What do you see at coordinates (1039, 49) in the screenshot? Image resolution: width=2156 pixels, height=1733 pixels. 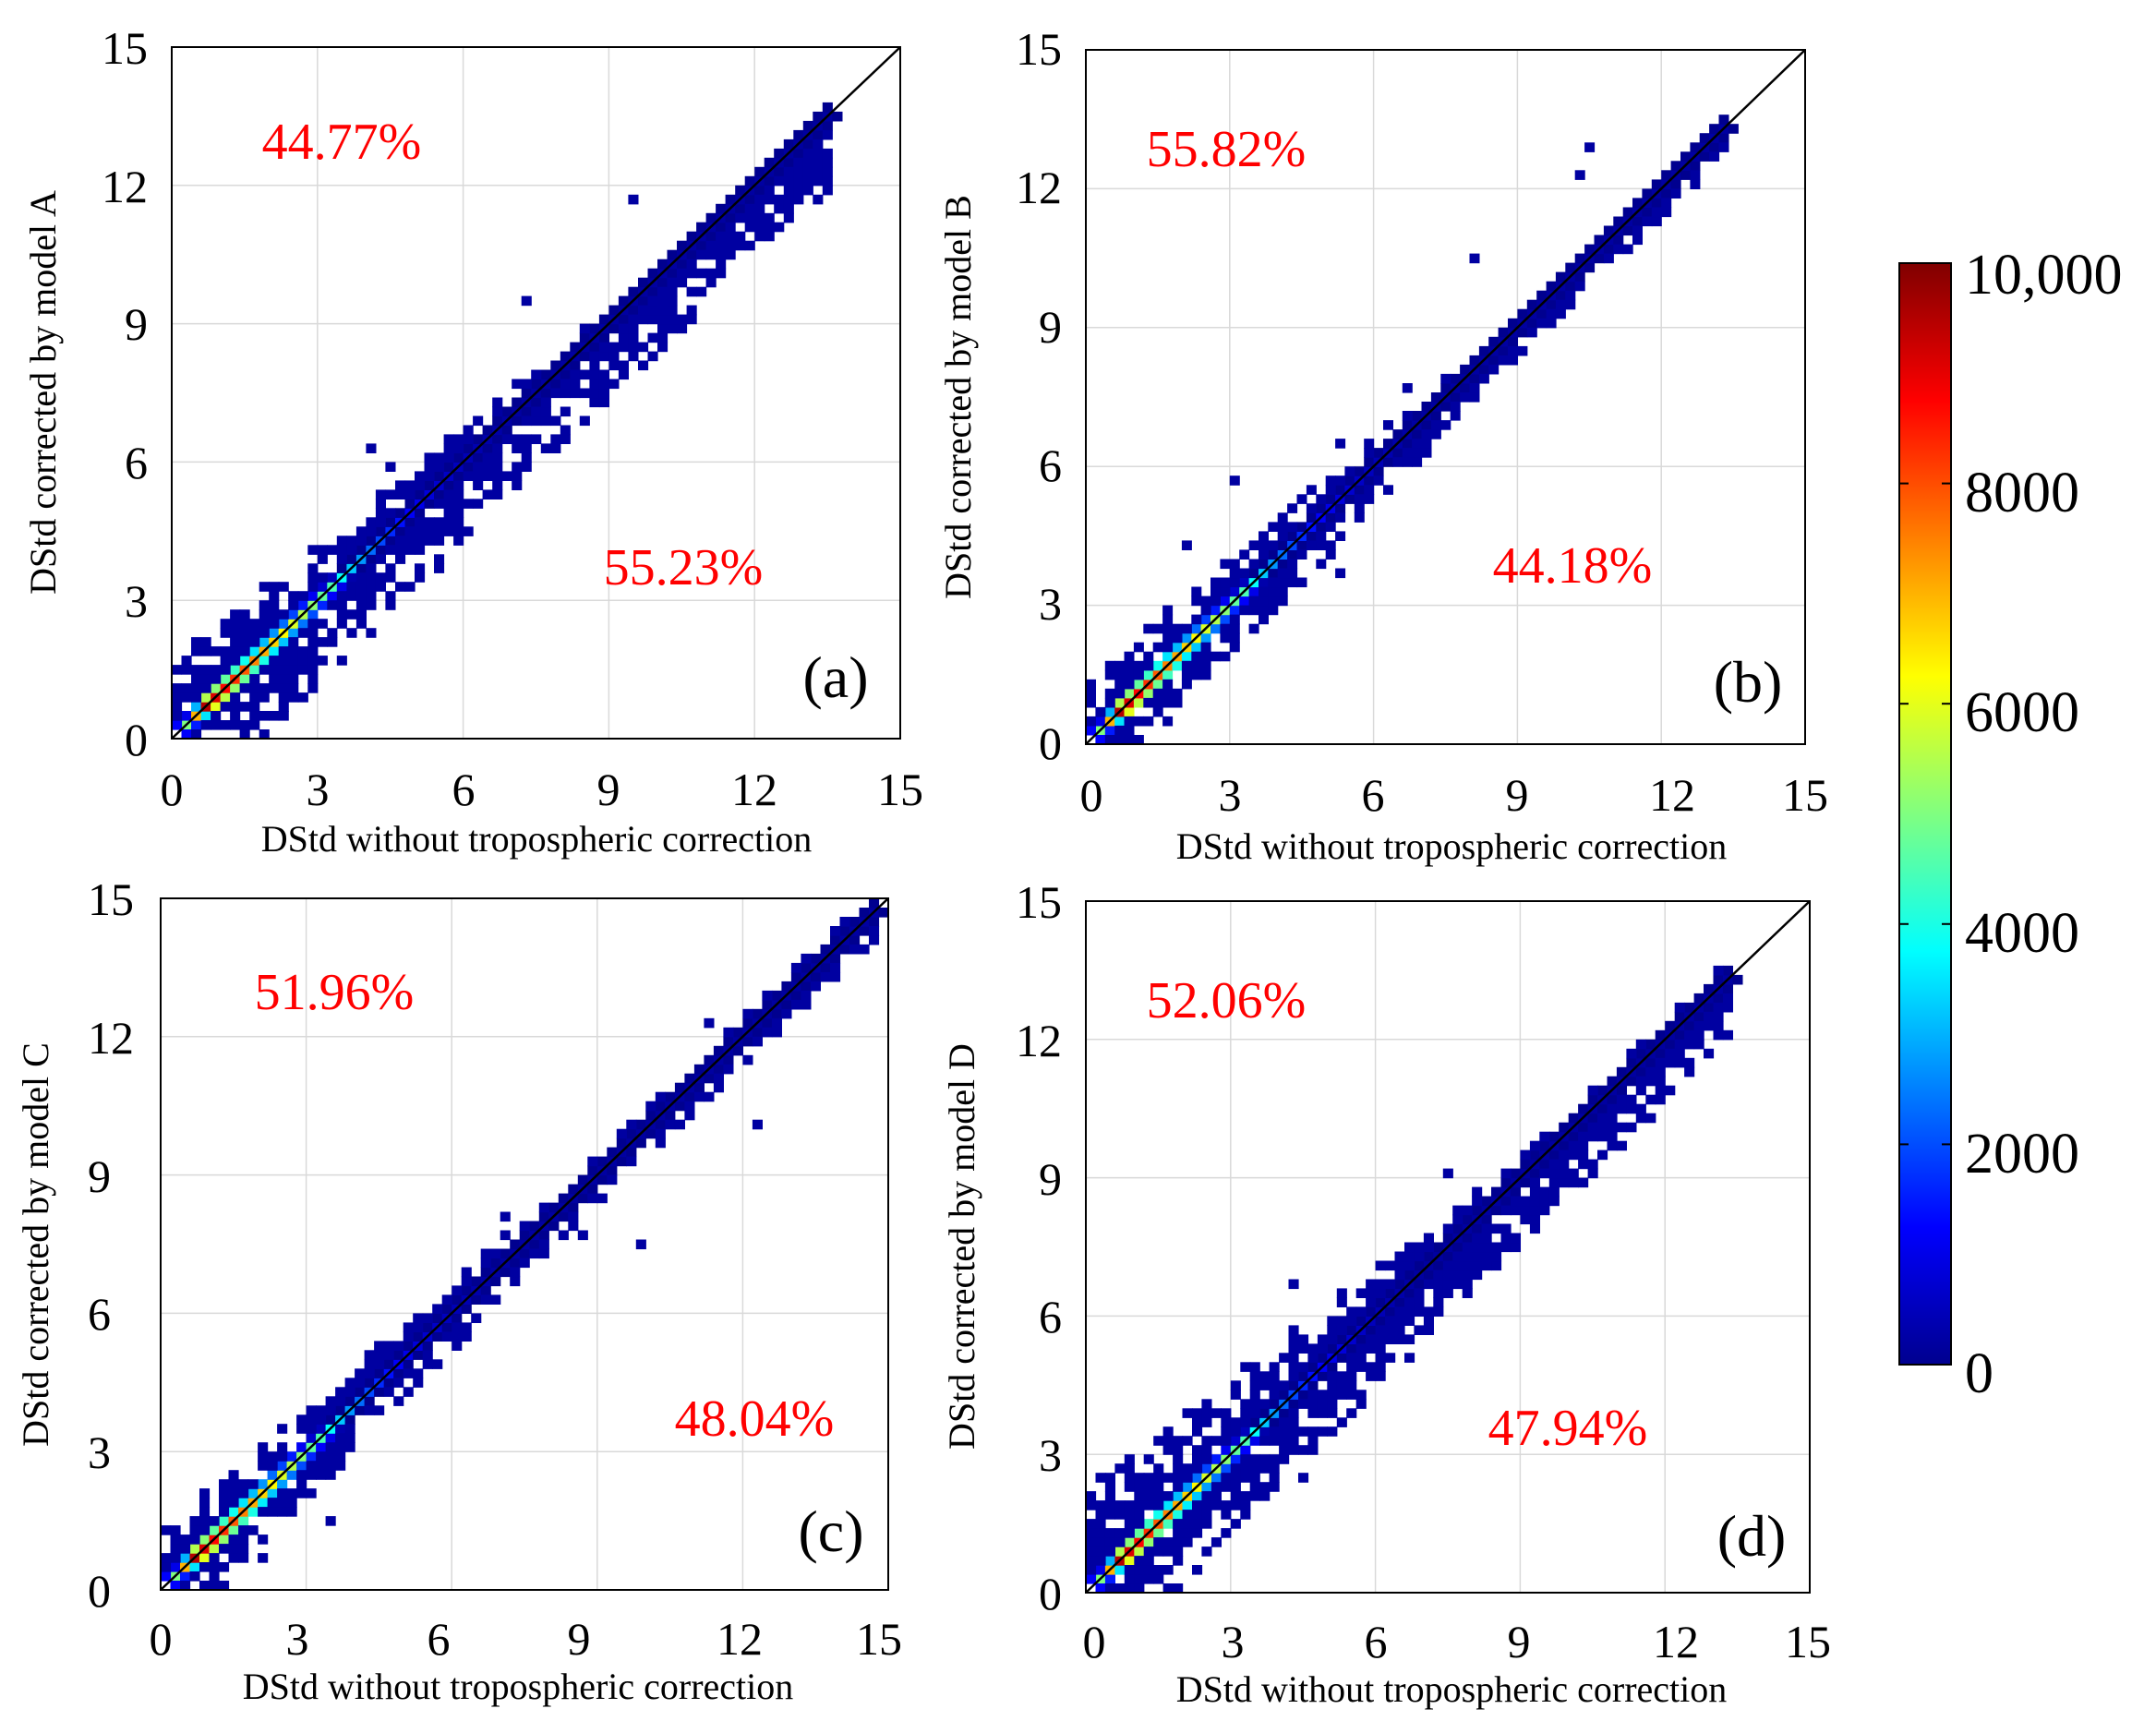 I see `panel-b-ytick: 15` at bounding box center [1039, 49].